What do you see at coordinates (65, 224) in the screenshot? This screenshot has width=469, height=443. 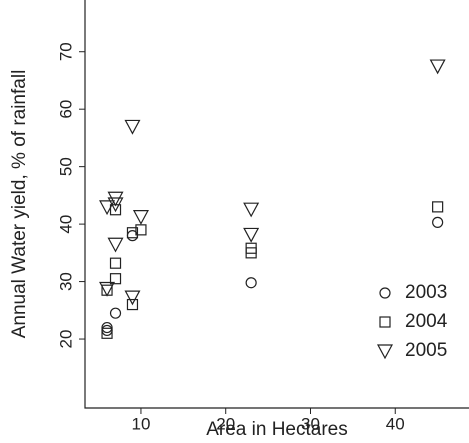 I see `y-tick-label: 40` at bounding box center [65, 224].